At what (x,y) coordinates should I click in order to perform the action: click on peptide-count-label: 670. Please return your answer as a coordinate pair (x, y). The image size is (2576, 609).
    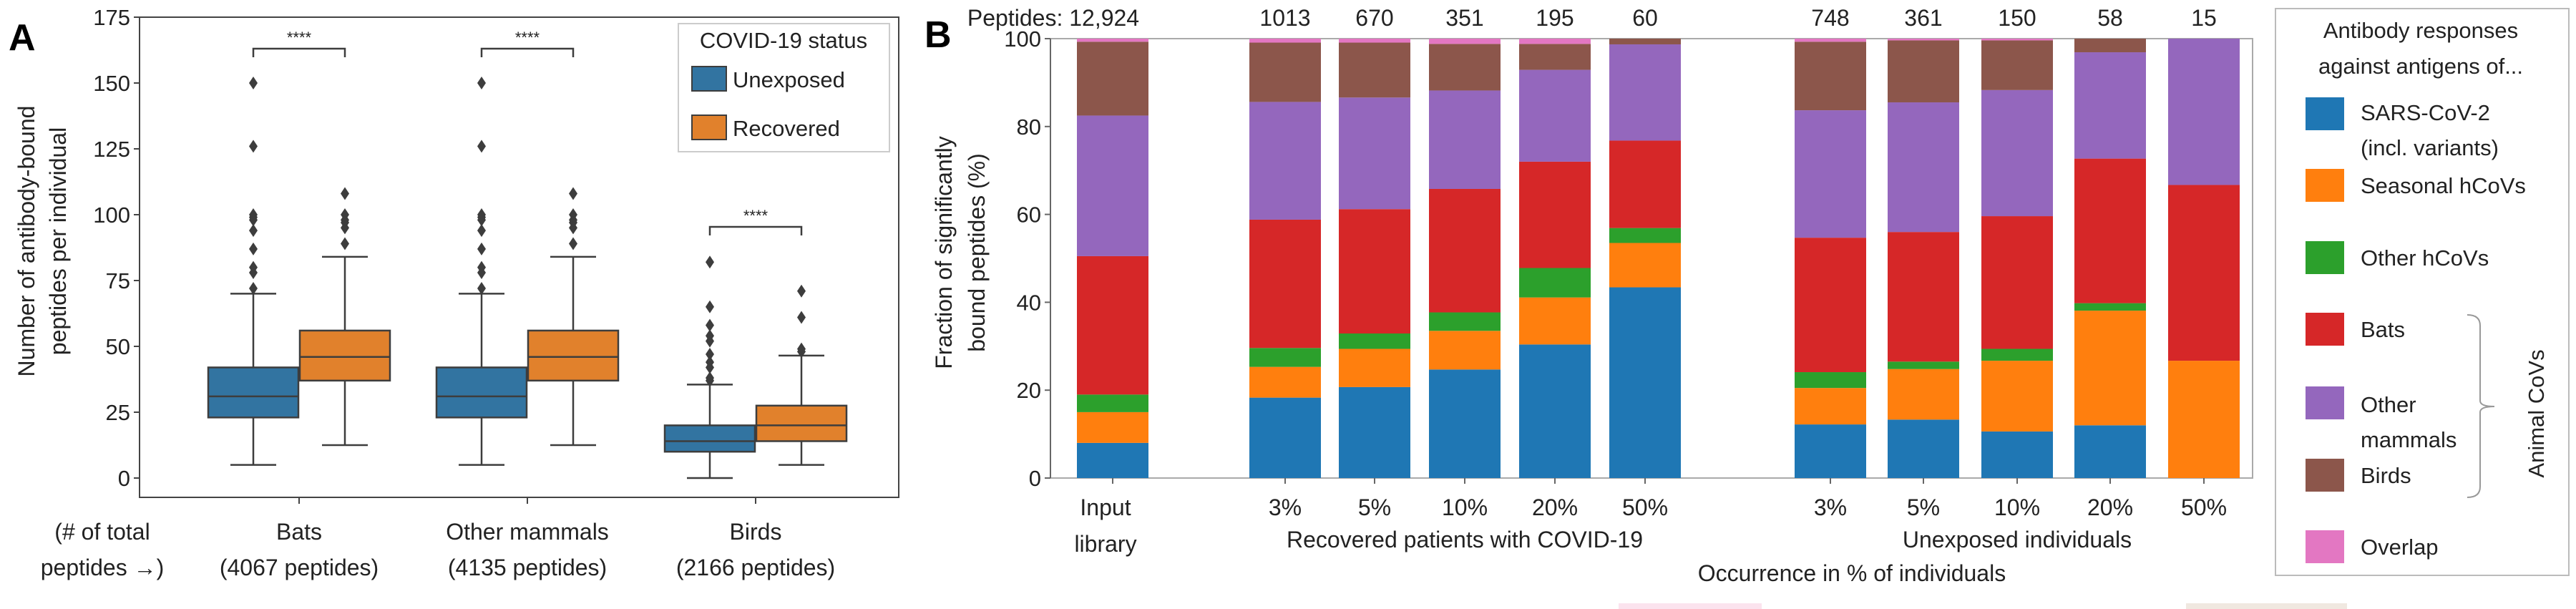
    Looking at the image, I should click on (1374, 18).